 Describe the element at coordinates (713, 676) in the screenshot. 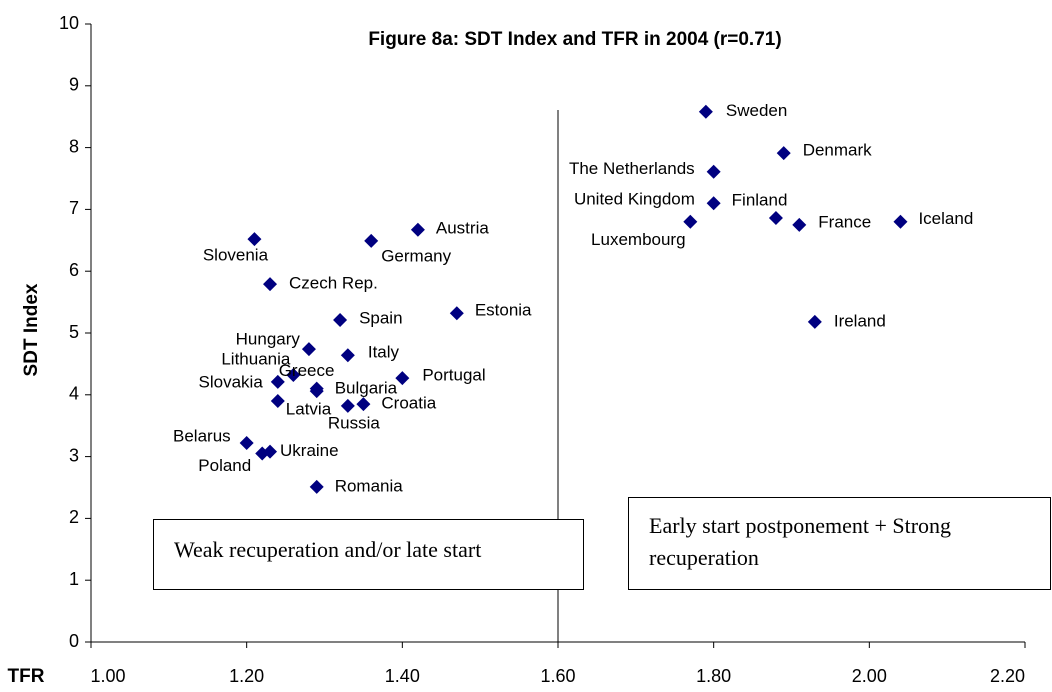

I see `x-tick-label: 1.80` at that location.